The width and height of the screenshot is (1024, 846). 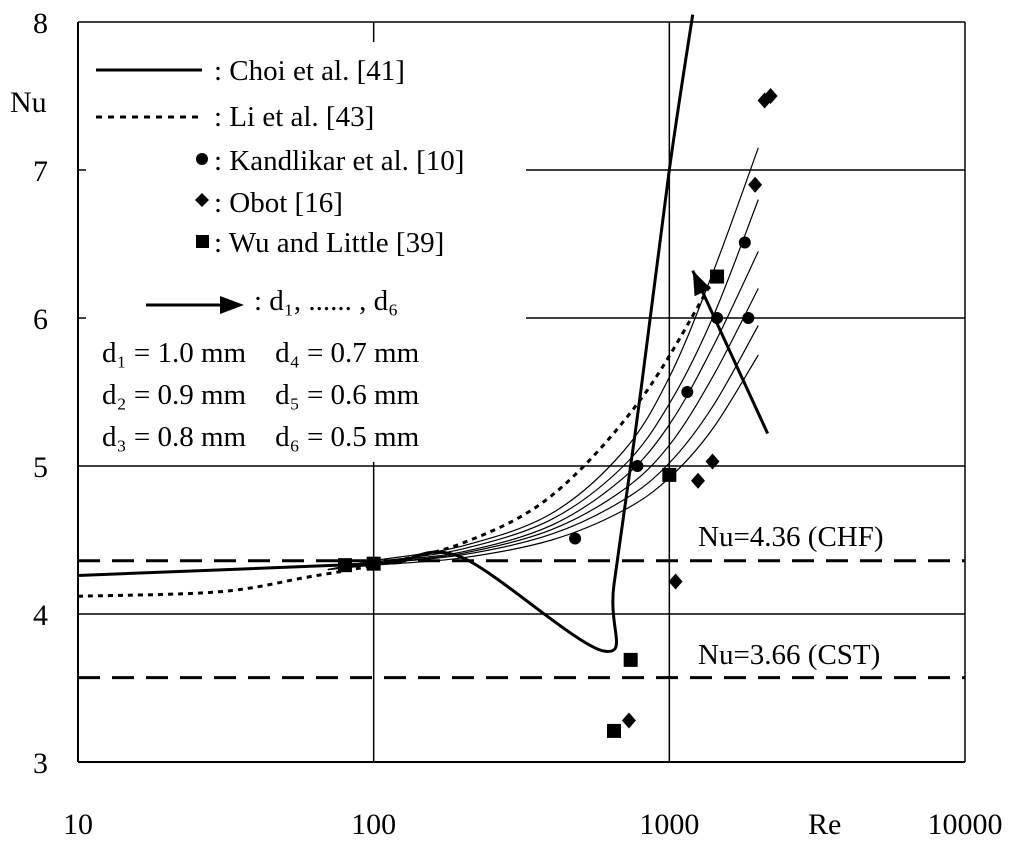 I want to click on y-tick-label: 5, so click(x=40, y=467).